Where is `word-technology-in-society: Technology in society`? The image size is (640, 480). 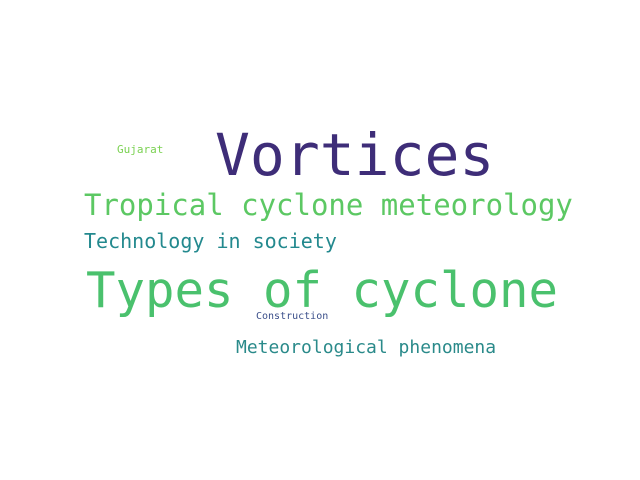
word-technology-in-society: Technology in society is located at coordinates (210, 241).